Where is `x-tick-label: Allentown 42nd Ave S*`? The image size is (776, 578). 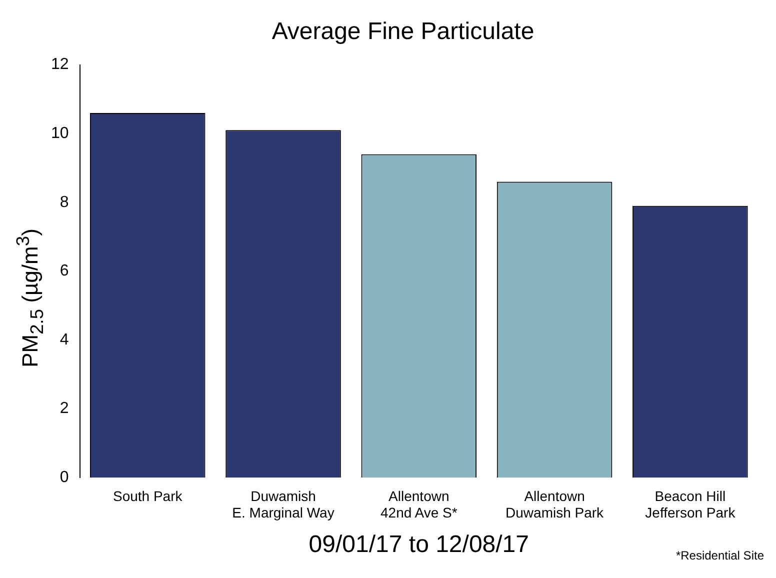 x-tick-label: Allentown 42nd Ave S* is located at coordinates (419, 504).